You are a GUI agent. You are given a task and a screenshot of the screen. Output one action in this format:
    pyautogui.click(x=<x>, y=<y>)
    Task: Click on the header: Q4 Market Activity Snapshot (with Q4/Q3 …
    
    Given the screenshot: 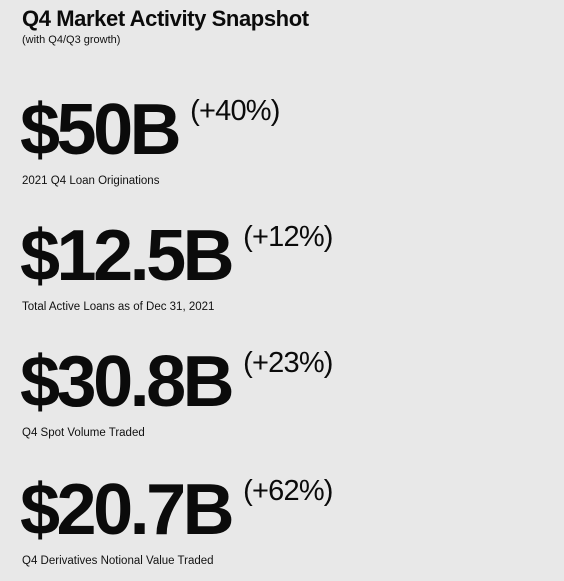 What is the action you would take?
    pyautogui.click(x=165, y=26)
    